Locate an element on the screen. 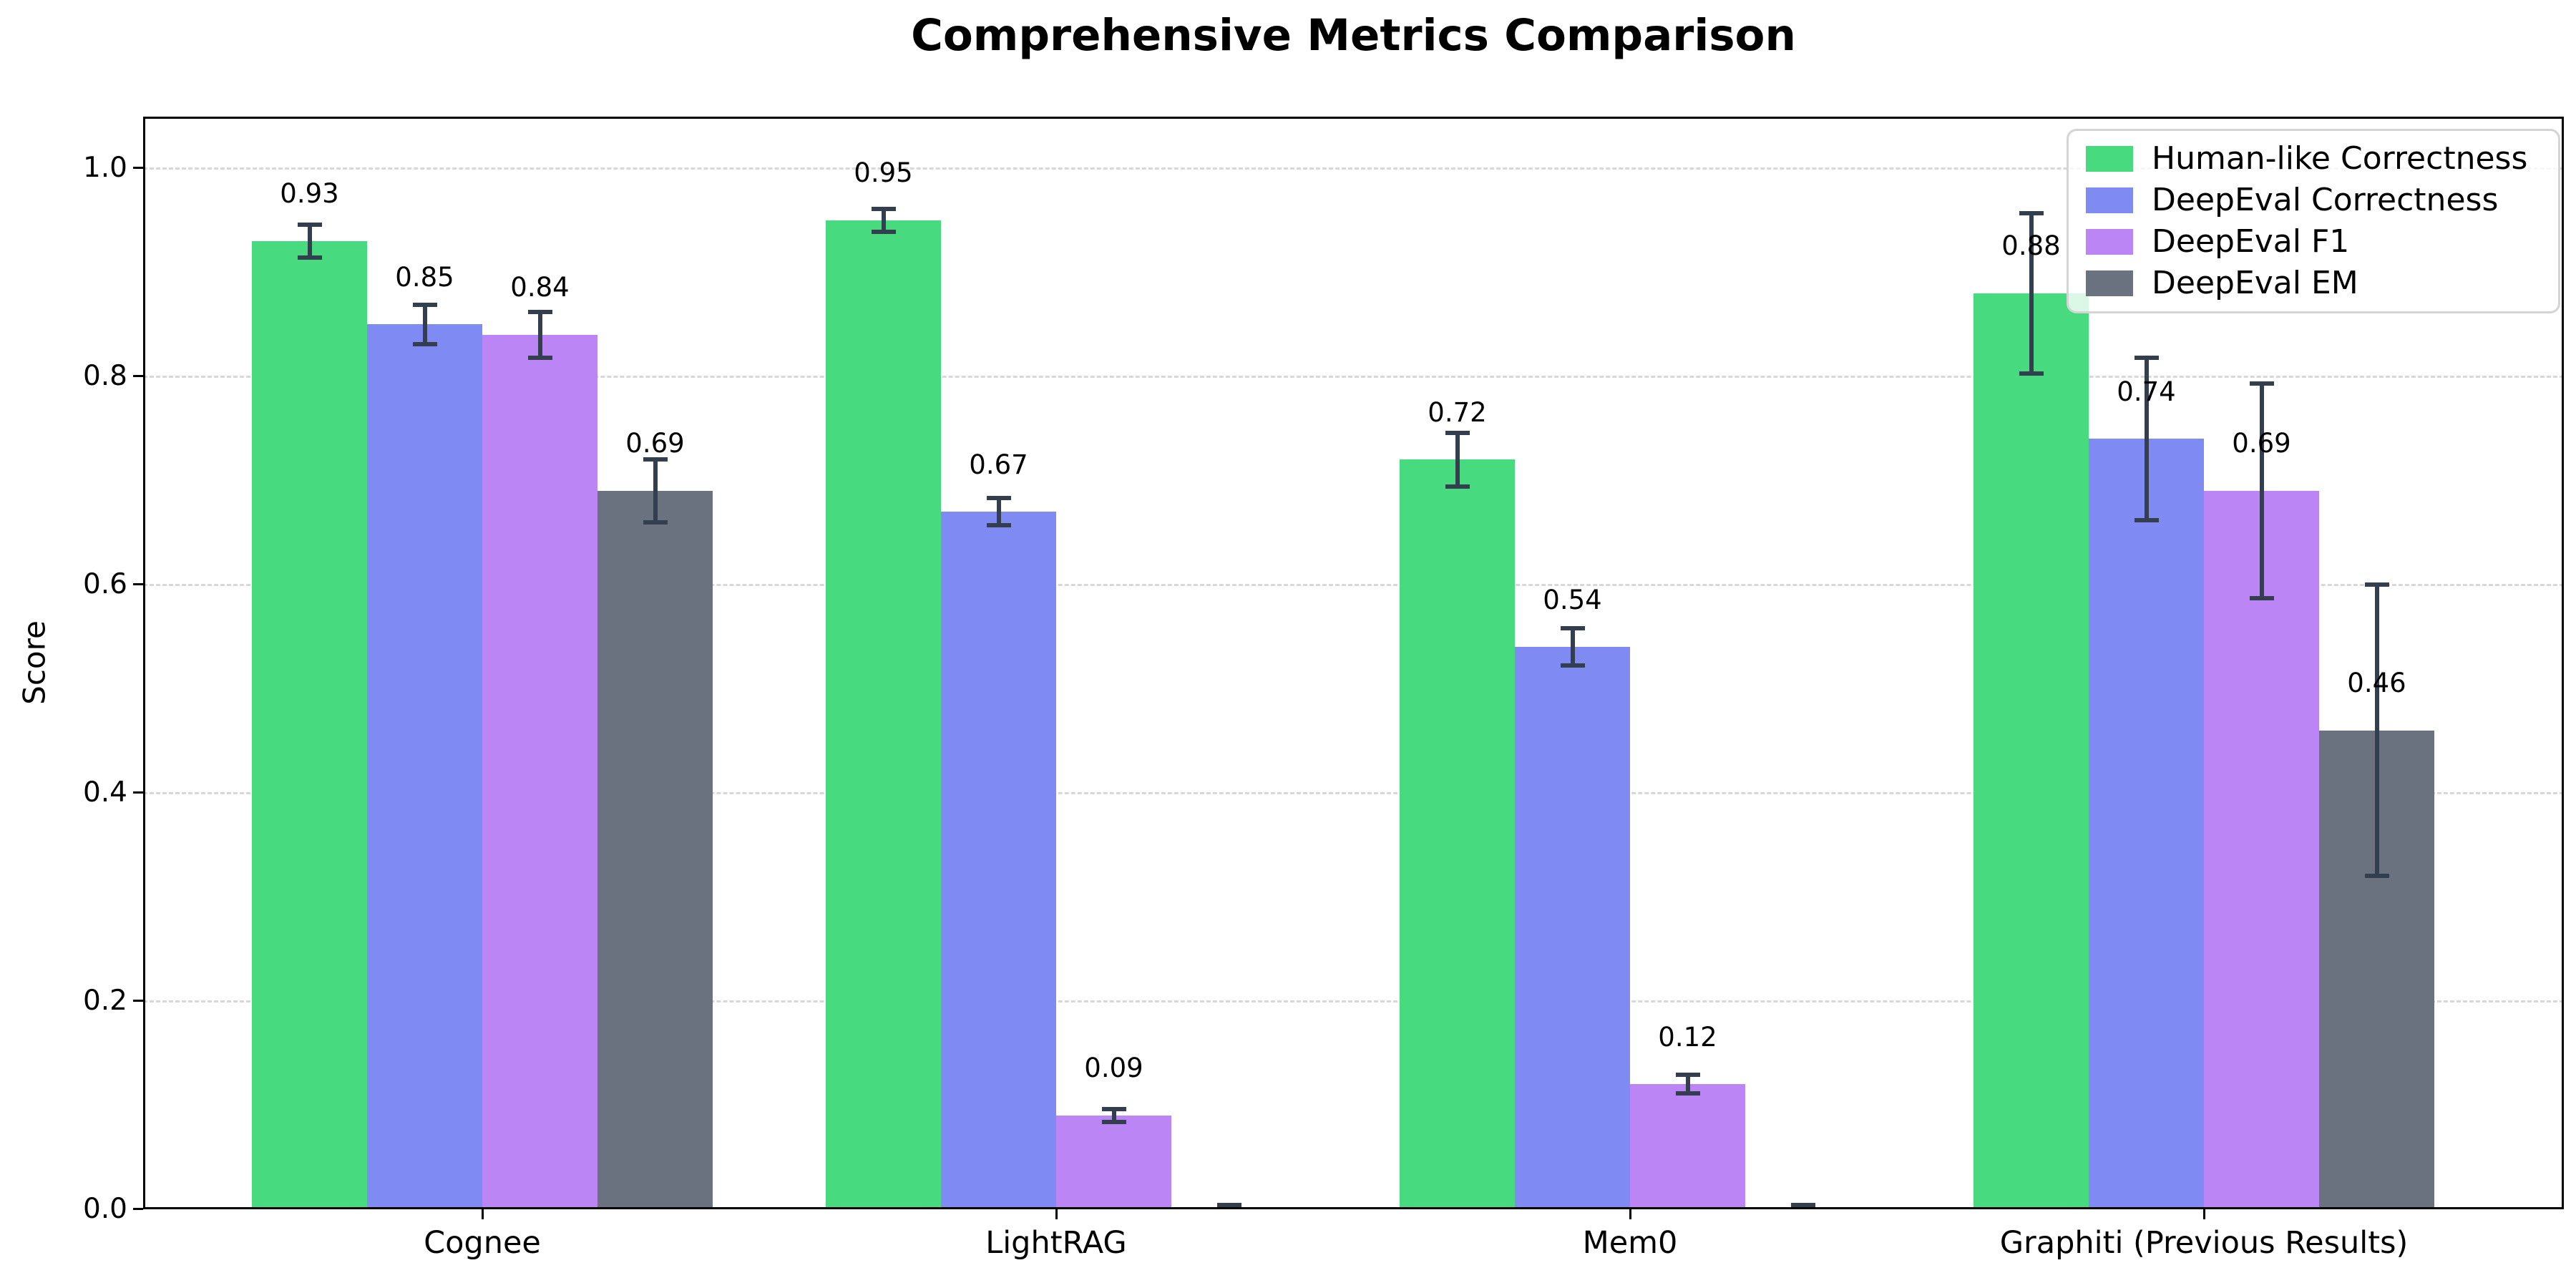  legend-label: DeepEval Correctness is located at coordinates (2325, 199).